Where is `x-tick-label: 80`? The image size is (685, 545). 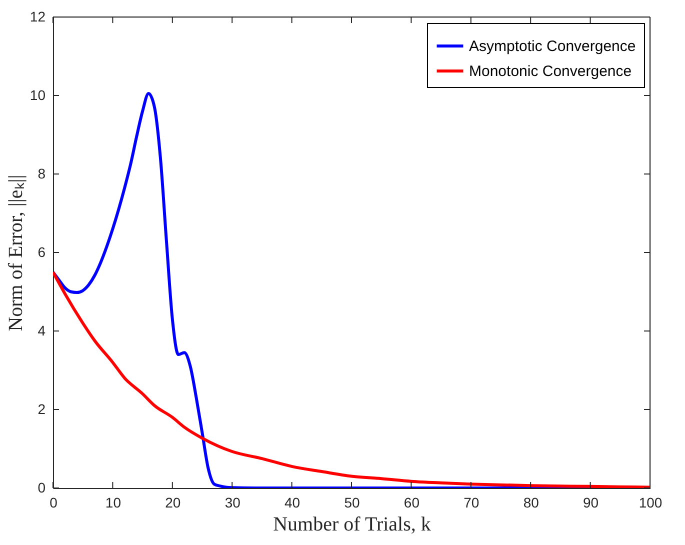 x-tick-label: 80 is located at coordinates (531, 502).